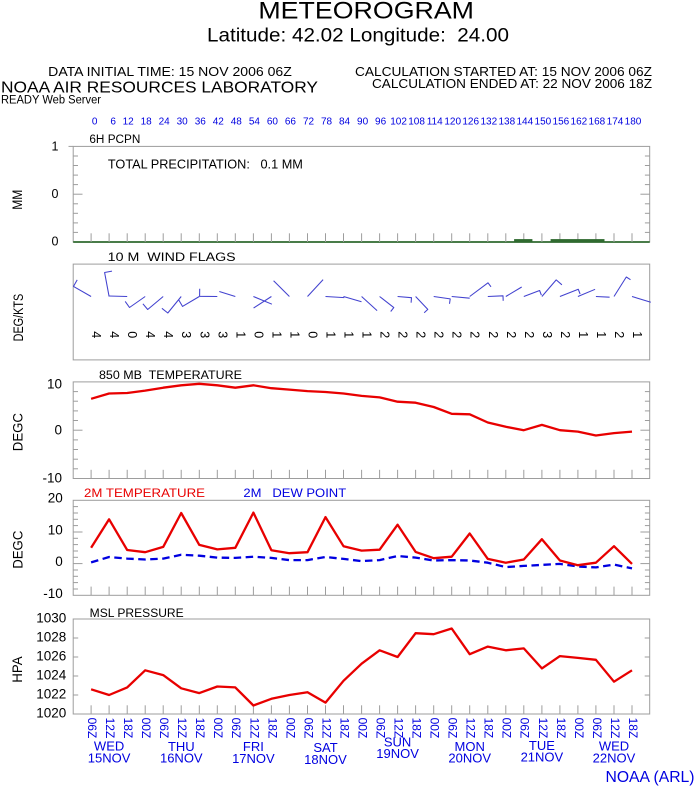 The height and width of the screenshot is (787, 694). What do you see at coordinates (579, 122) in the screenshot?
I see `svg-text: 162` at bounding box center [579, 122].